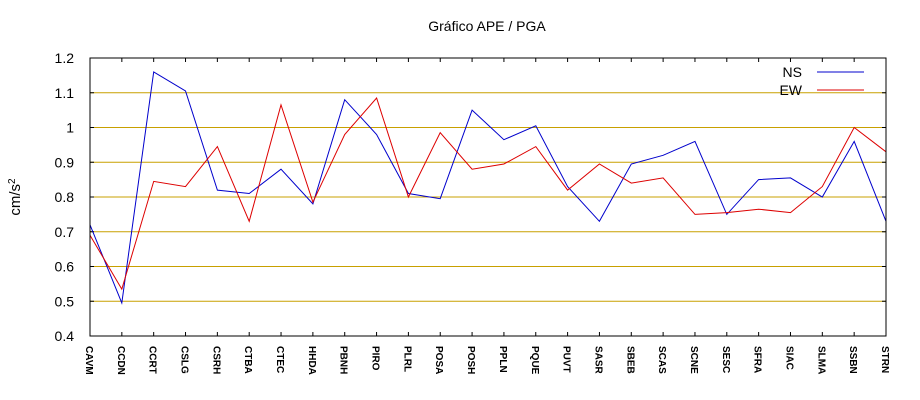  Describe the element at coordinates (790, 90) in the screenshot. I see `legend-label-ew: EW` at that location.